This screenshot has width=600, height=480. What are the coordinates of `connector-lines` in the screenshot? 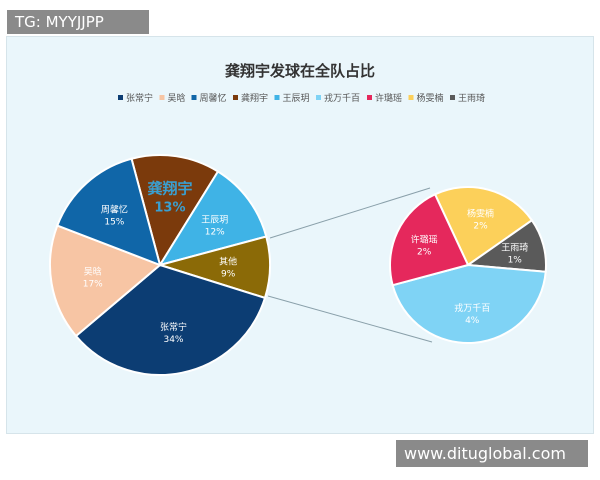 It's located at (350, 265).